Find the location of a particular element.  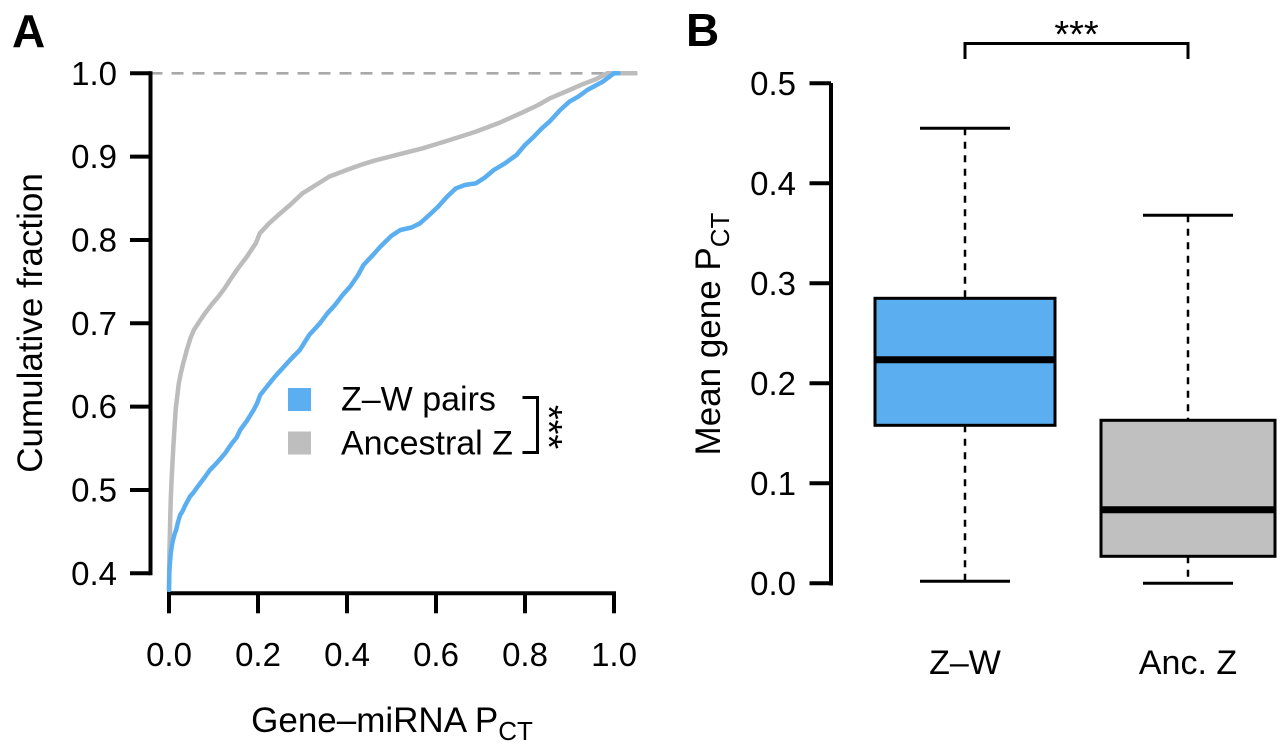

a-x-tick-label: 1.0 is located at coordinates (614, 654).